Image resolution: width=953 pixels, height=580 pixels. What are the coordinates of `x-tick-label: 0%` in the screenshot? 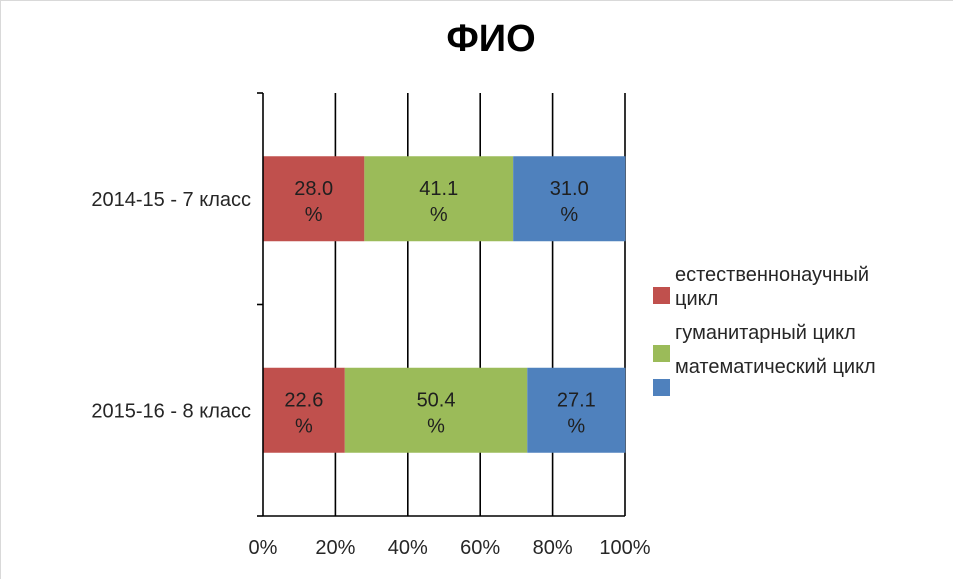 It's located at (263, 548).